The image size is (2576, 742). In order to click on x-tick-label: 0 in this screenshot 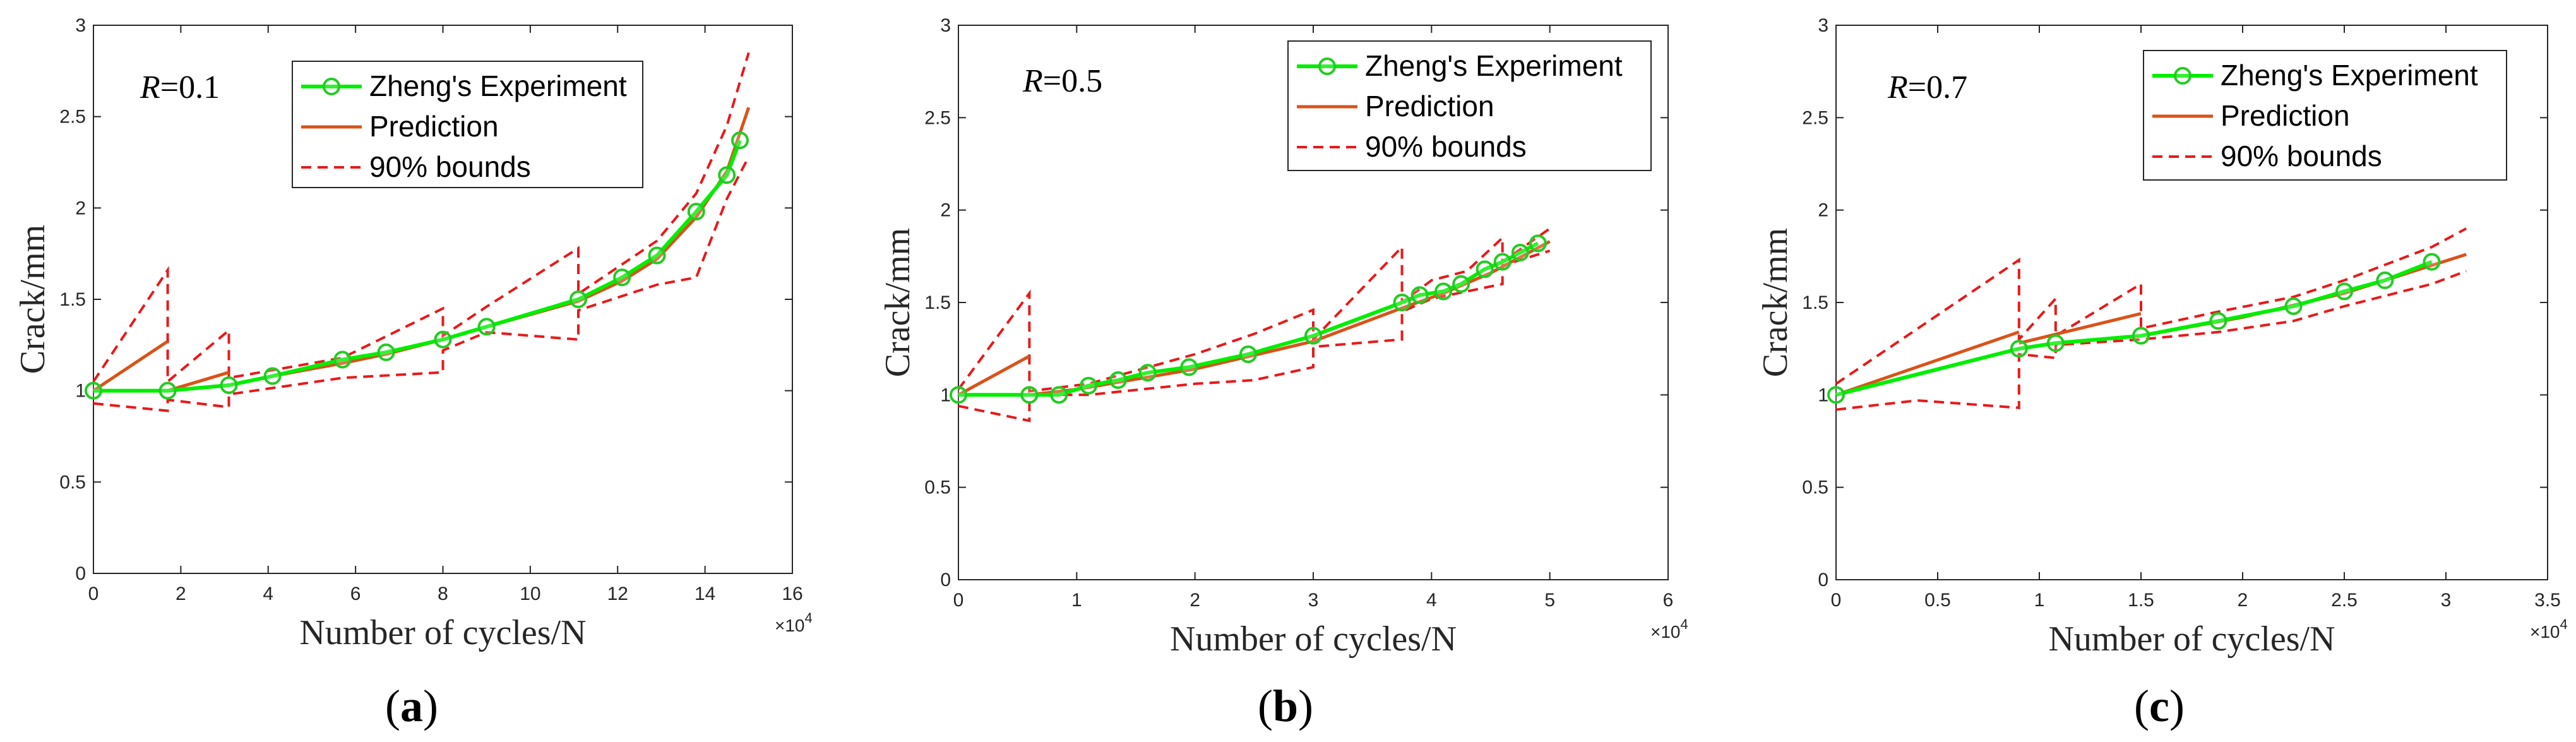, I will do `click(93, 593)`.